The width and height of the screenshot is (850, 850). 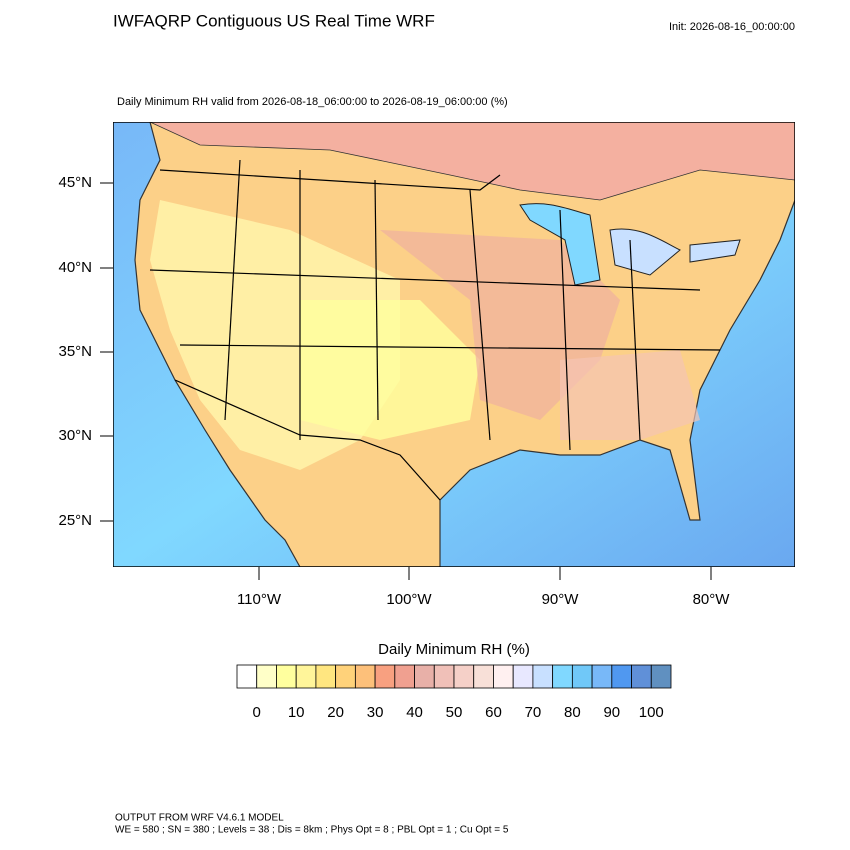 What do you see at coordinates (259, 599) in the screenshot?
I see `lon-label: 110°W` at bounding box center [259, 599].